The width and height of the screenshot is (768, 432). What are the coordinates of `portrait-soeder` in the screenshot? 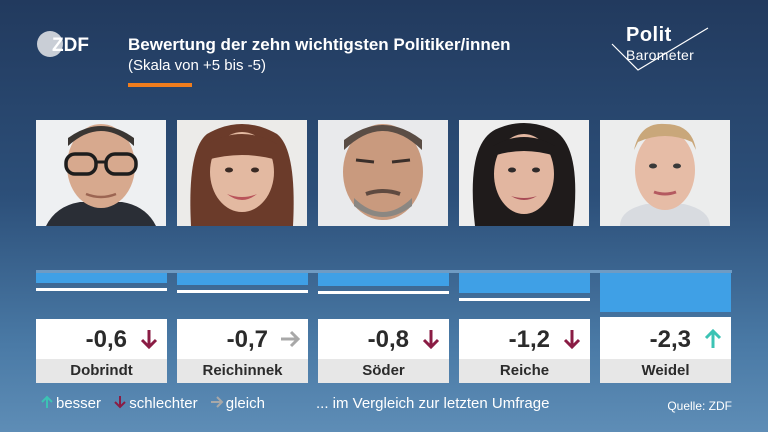 It's located at (383, 173).